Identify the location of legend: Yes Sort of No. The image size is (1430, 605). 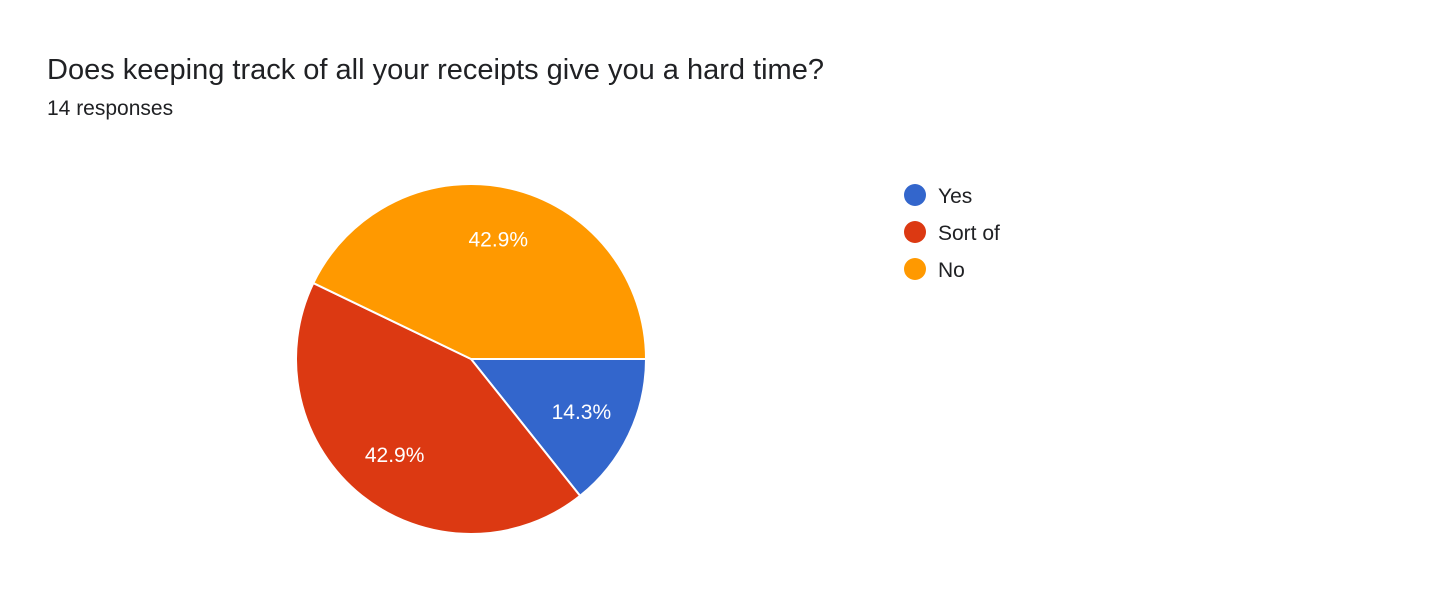
(952, 233).